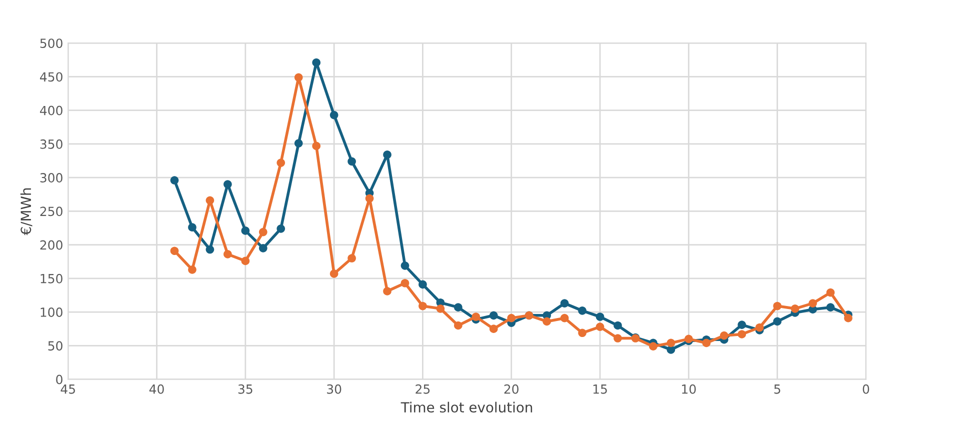 The height and width of the screenshot is (431, 973). Describe the element at coordinates (777, 389) in the screenshot. I see `x-tick-label: 5` at that location.